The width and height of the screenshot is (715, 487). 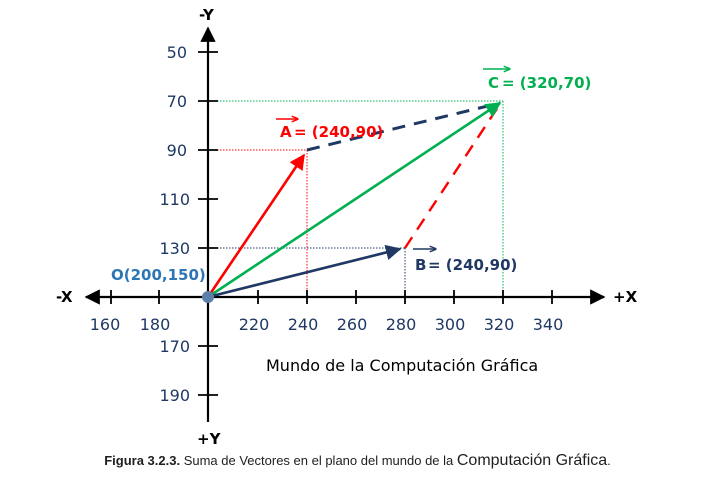 What do you see at coordinates (64, 297) in the screenshot?
I see `neg-x-label: -X` at bounding box center [64, 297].